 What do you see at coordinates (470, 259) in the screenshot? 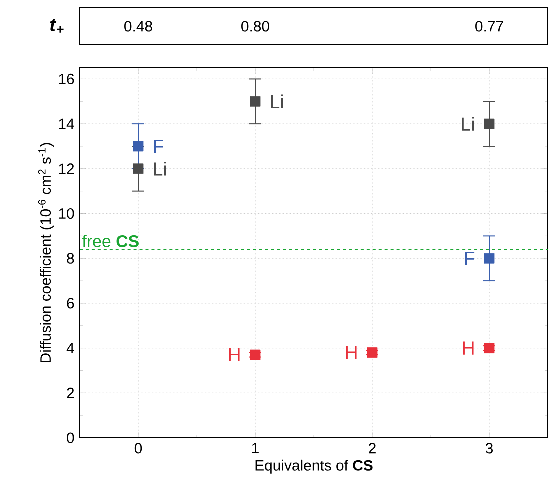
I see `series-label: F` at bounding box center [470, 259].